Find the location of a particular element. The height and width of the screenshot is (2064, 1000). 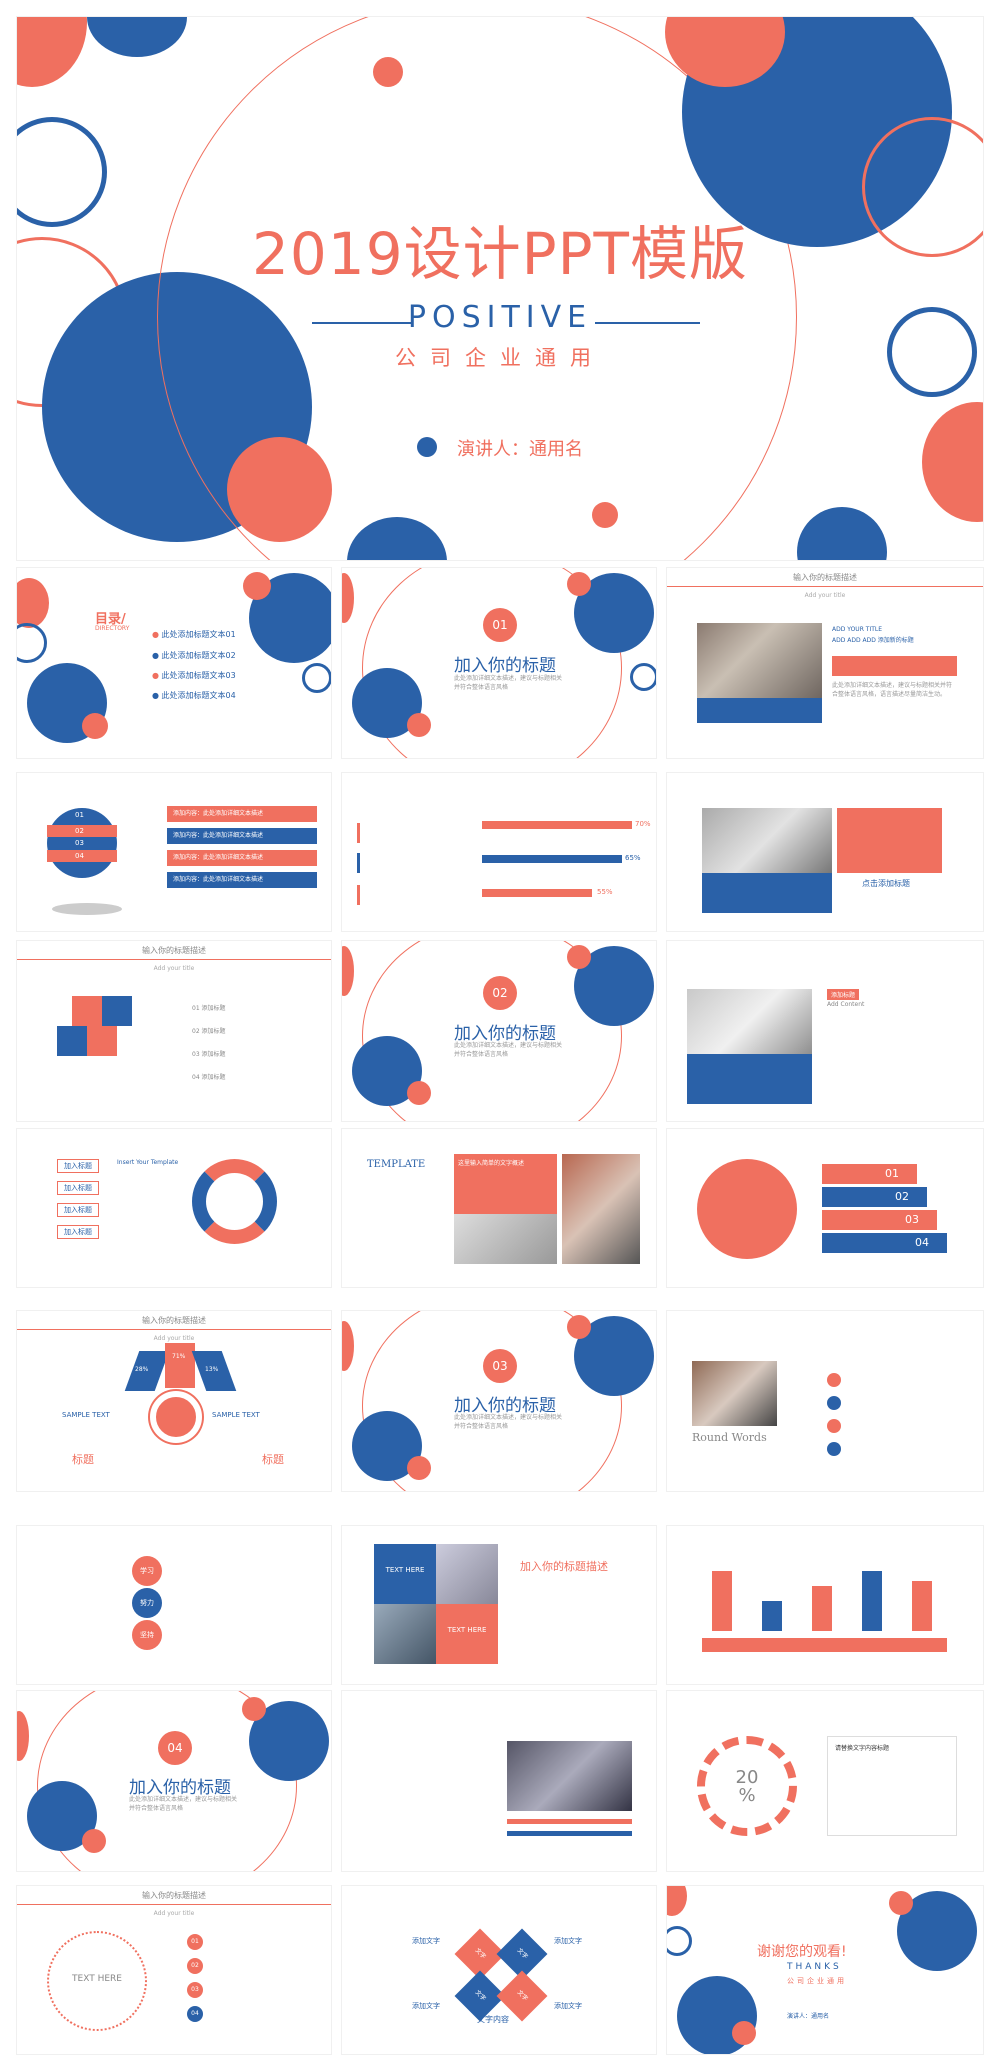

bar-desc is located at coordinates (417, 863).